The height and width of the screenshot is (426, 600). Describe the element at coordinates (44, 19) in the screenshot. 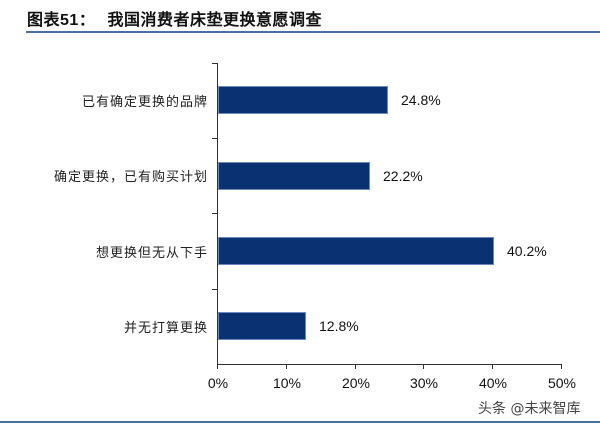

I see `figure-label: 图表` at that location.